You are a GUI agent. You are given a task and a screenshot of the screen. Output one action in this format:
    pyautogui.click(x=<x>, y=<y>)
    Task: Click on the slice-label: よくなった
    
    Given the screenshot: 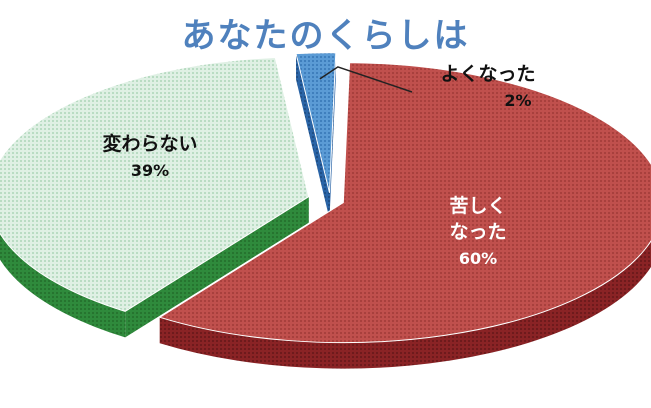 What is the action you would take?
    pyautogui.click(x=487, y=74)
    